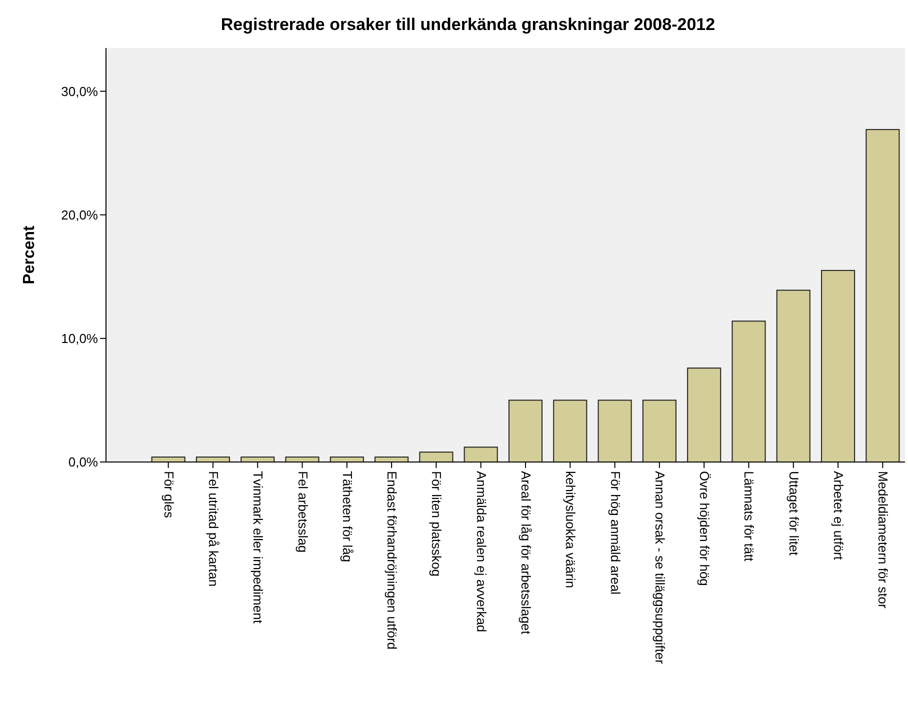 The height and width of the screenshot is (720, 908). I want to click on x-tick-label: kehitysluokka väärin, so click(570, 529).